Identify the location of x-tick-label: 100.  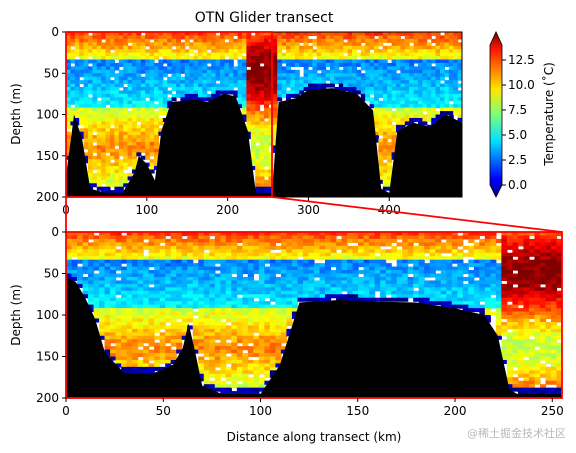
(146, 210).